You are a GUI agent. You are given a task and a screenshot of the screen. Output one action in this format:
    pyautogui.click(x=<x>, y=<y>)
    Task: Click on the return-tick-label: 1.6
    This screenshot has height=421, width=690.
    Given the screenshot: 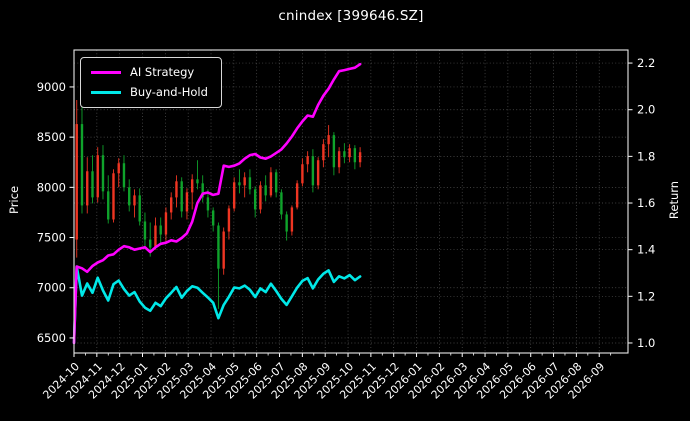 What is the action you would take?
    pyautogui.click(x=646, y=203)
    